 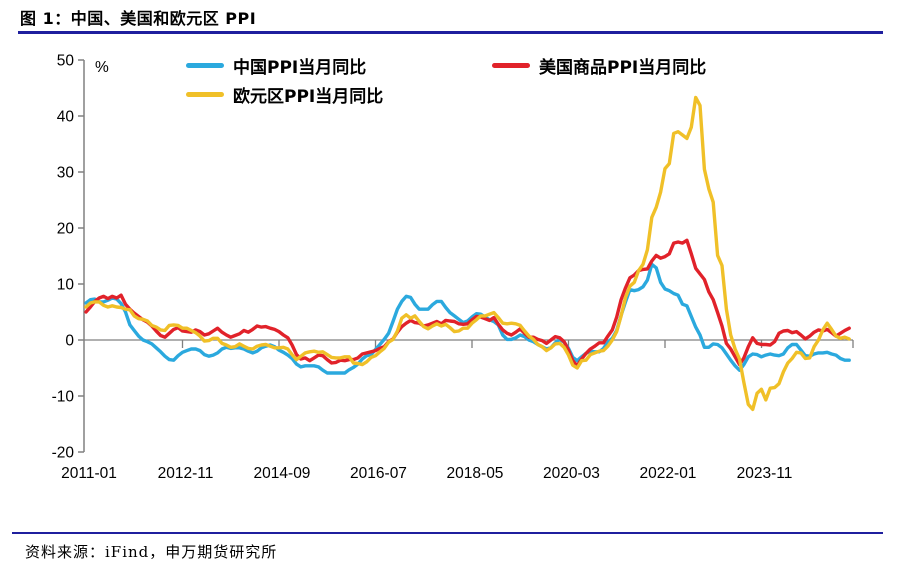 I want to click on svg-text: 2011-01, so click(x=89, y=473).